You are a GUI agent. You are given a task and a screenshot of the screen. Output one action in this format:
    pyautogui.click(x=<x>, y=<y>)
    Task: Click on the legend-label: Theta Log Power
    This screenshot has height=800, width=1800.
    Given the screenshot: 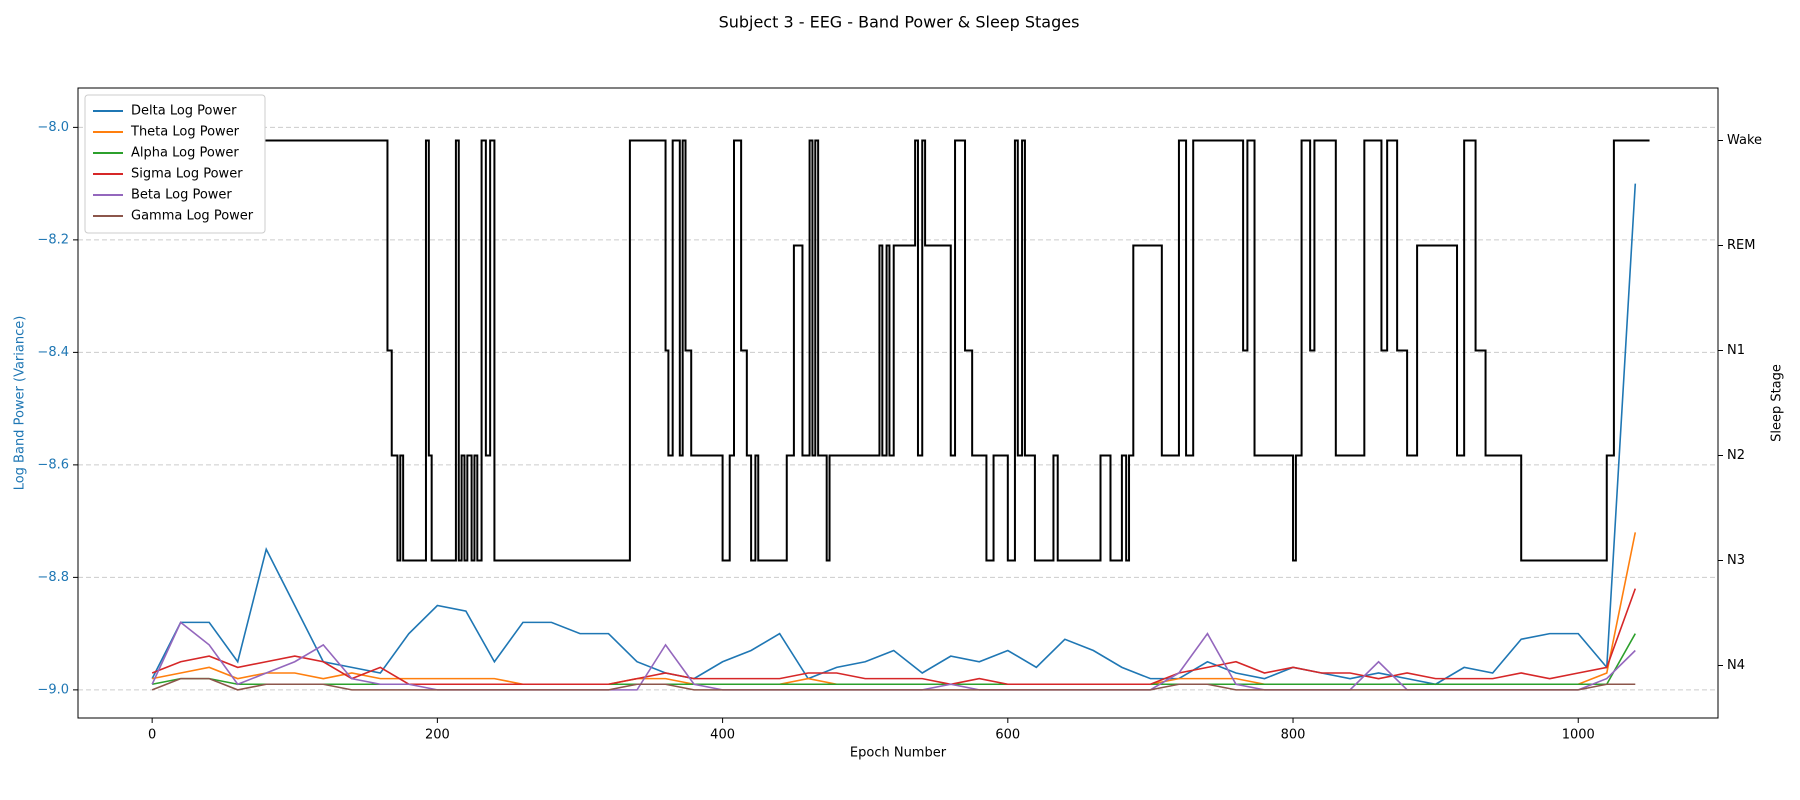 What is the action you would take?
    pyautogui.click(x=185, y=132)
    